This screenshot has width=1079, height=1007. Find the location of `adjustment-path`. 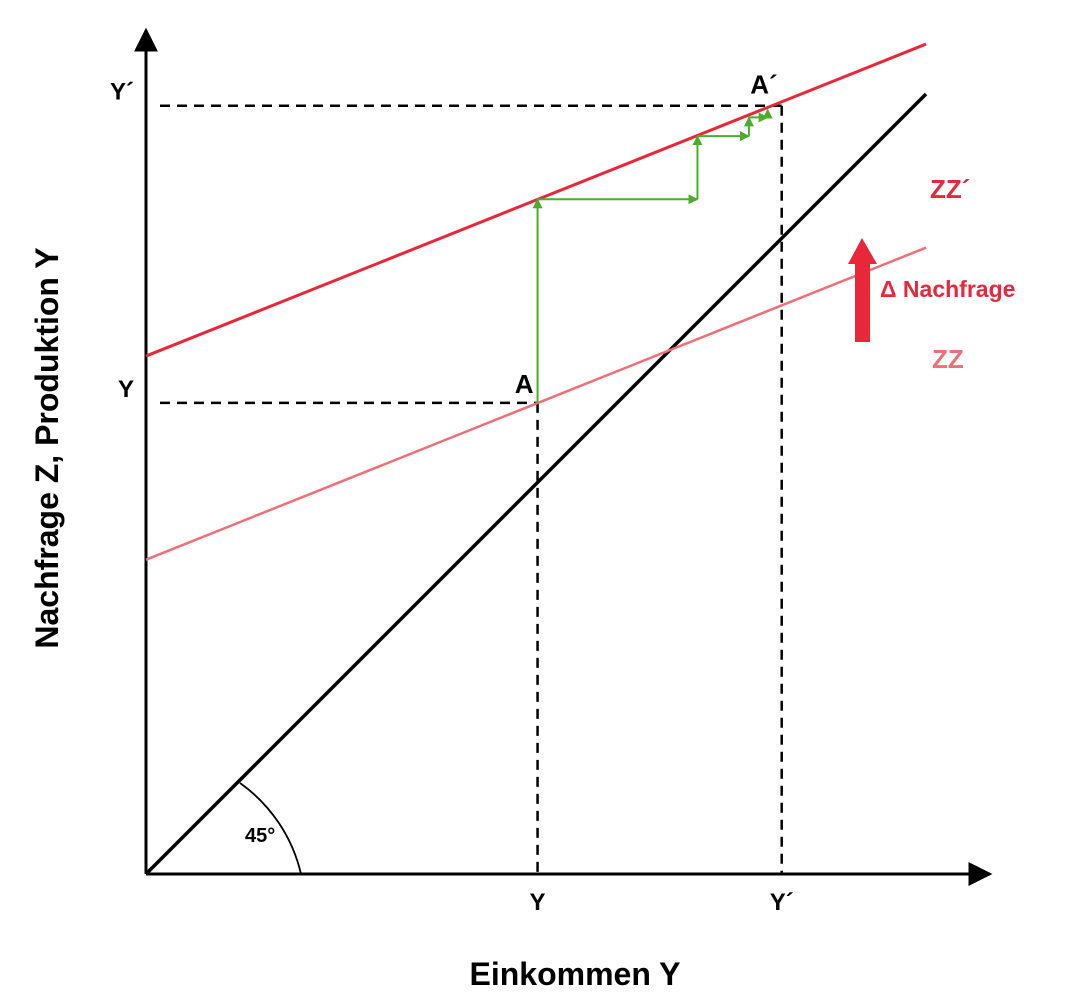

adjustment-path is located at coordinates (652, 255).